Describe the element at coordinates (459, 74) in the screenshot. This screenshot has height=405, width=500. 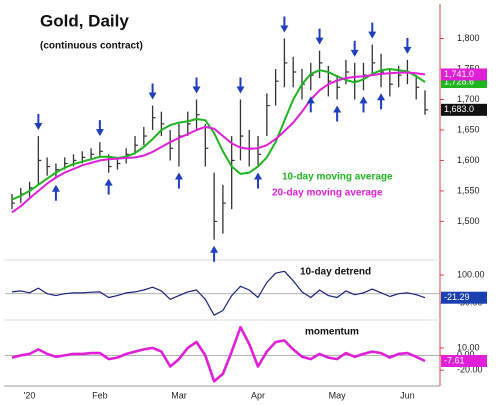
I see `last-value-label: 1,741.0` at that location.